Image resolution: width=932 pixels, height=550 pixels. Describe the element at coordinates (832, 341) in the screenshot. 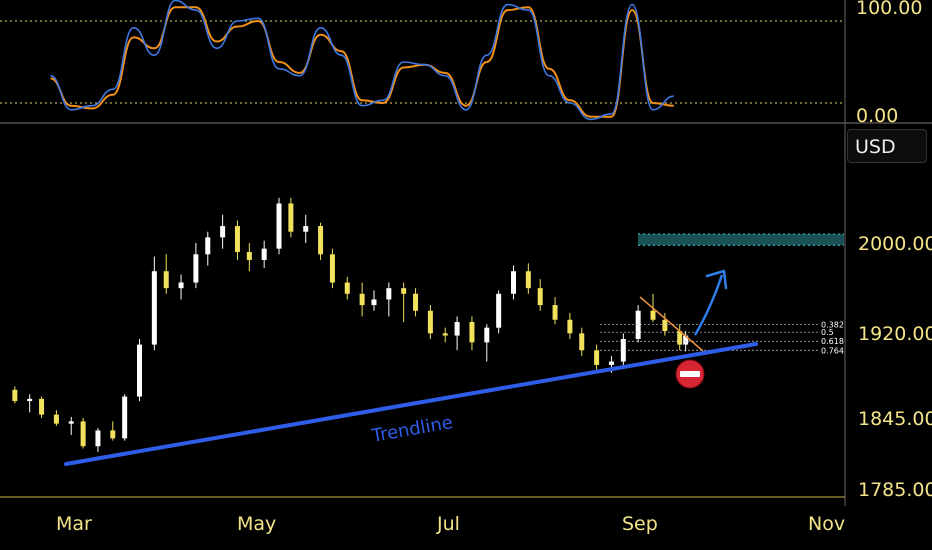

I see `fib-level-label: 0.618` at that location.